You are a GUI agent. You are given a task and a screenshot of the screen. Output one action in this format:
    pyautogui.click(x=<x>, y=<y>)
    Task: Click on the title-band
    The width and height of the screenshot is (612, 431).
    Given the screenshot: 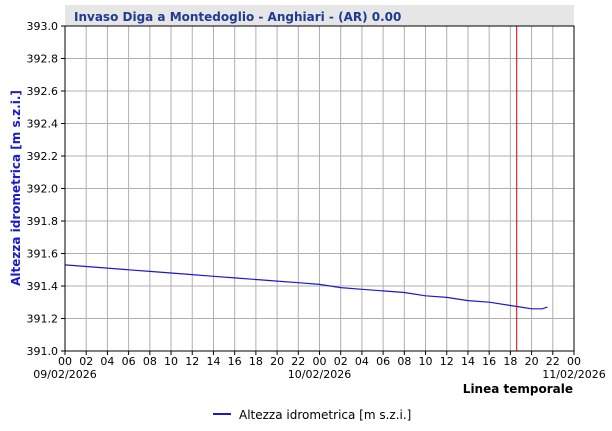 What is the action you would take?
    pyautogui.click(x=319, y=15)
    